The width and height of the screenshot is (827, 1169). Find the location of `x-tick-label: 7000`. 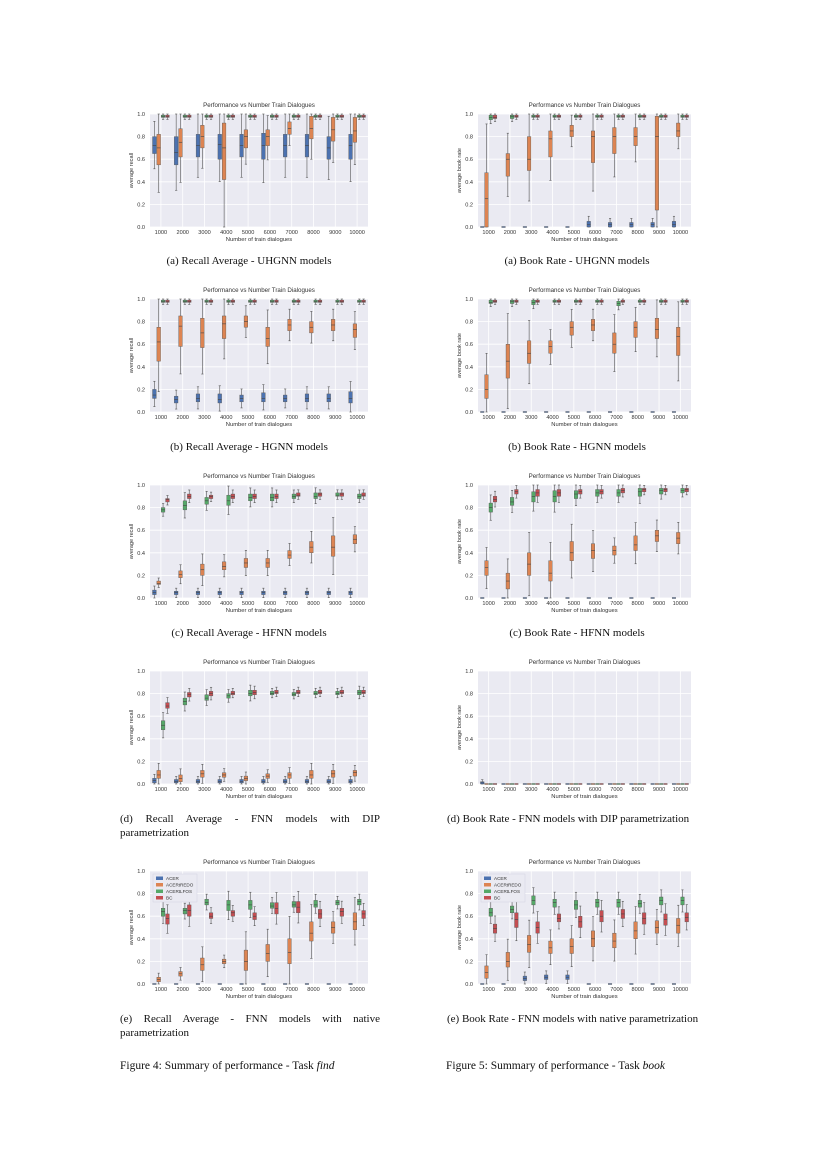

x-tick-label: 7000 is located at coordinates (291, 418).